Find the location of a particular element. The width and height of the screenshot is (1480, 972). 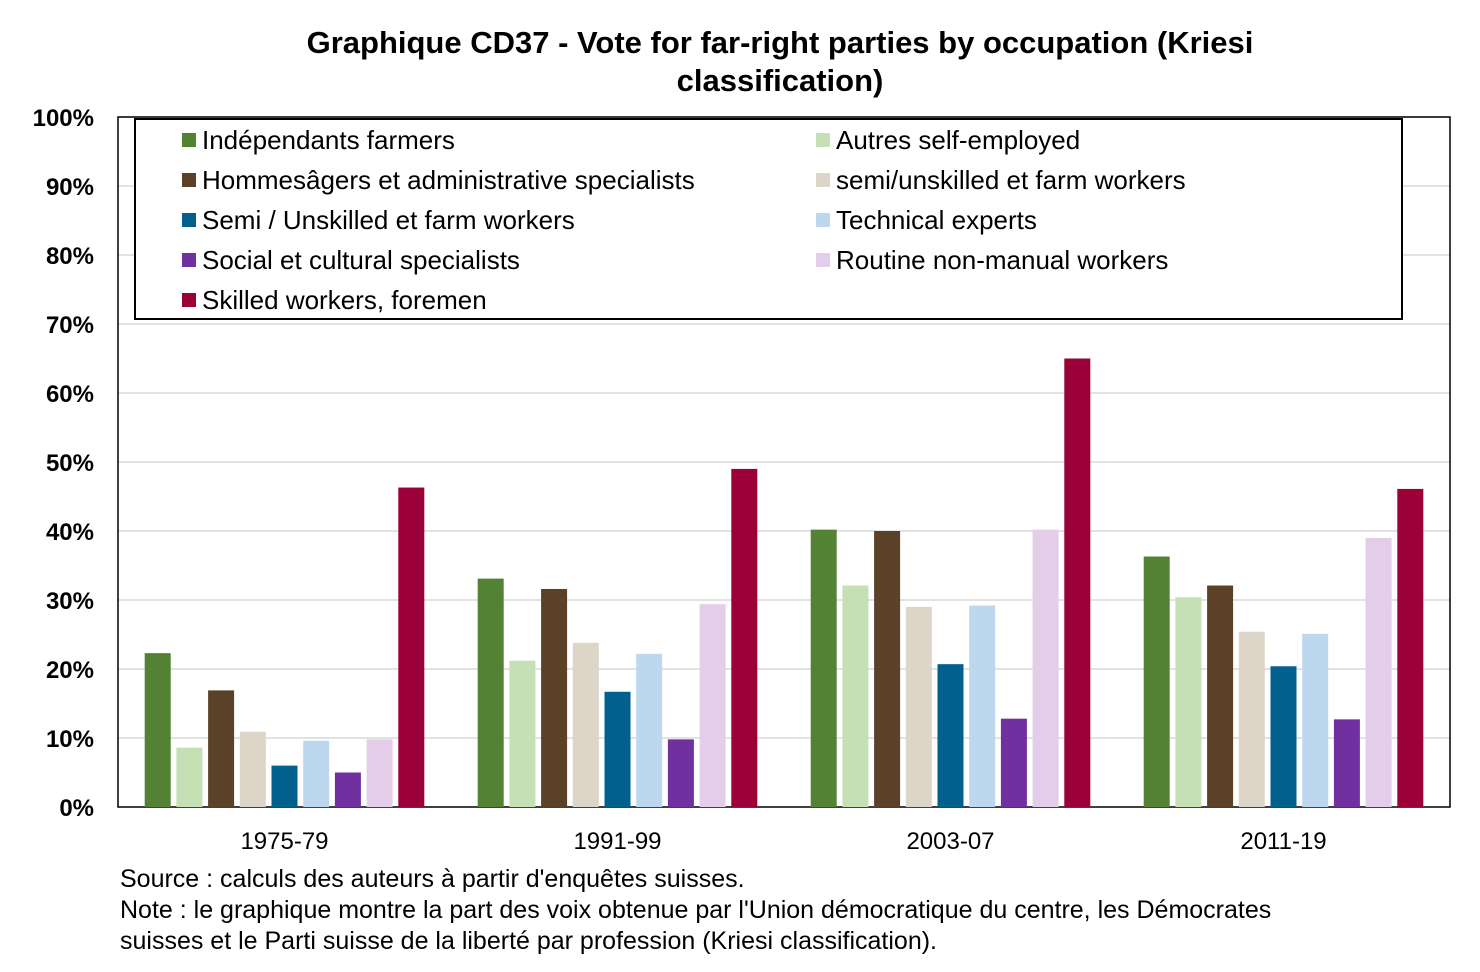

y-tick-label: 70% is located at coordinates (70, 325).